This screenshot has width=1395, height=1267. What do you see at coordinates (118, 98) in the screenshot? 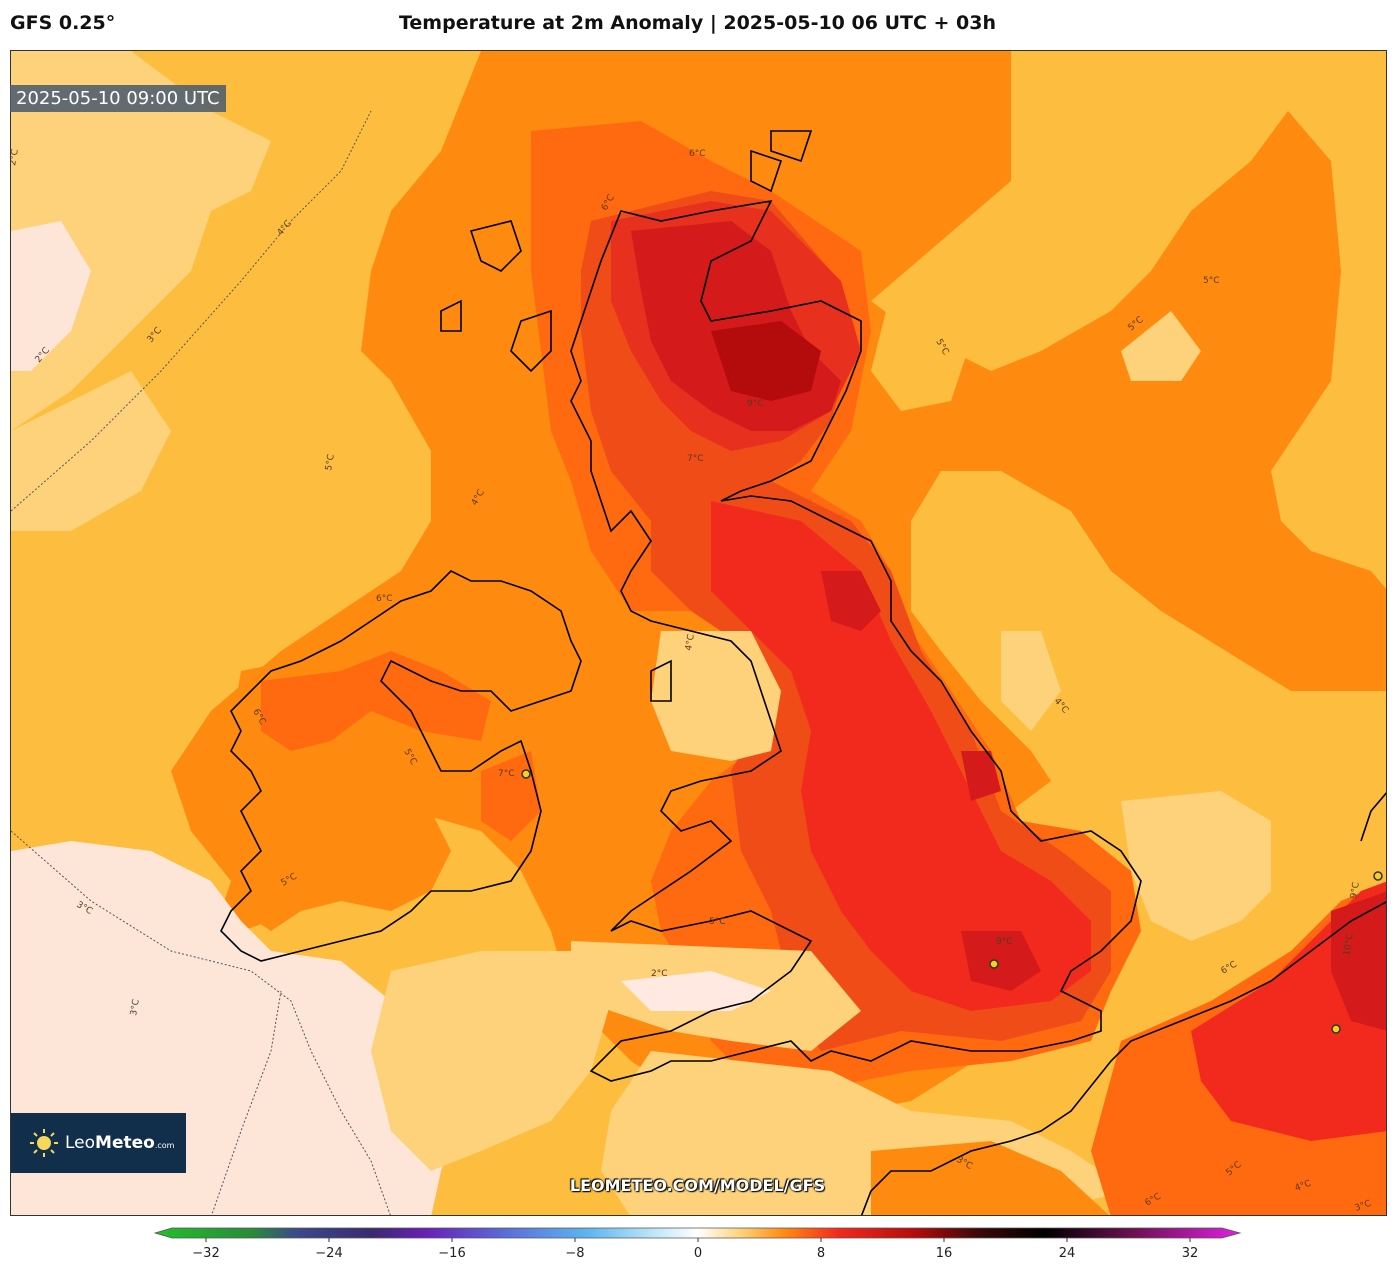
I see `valid-time-badge: 2025-05-10 09:00 UTC` at bounding box center [118, 98].